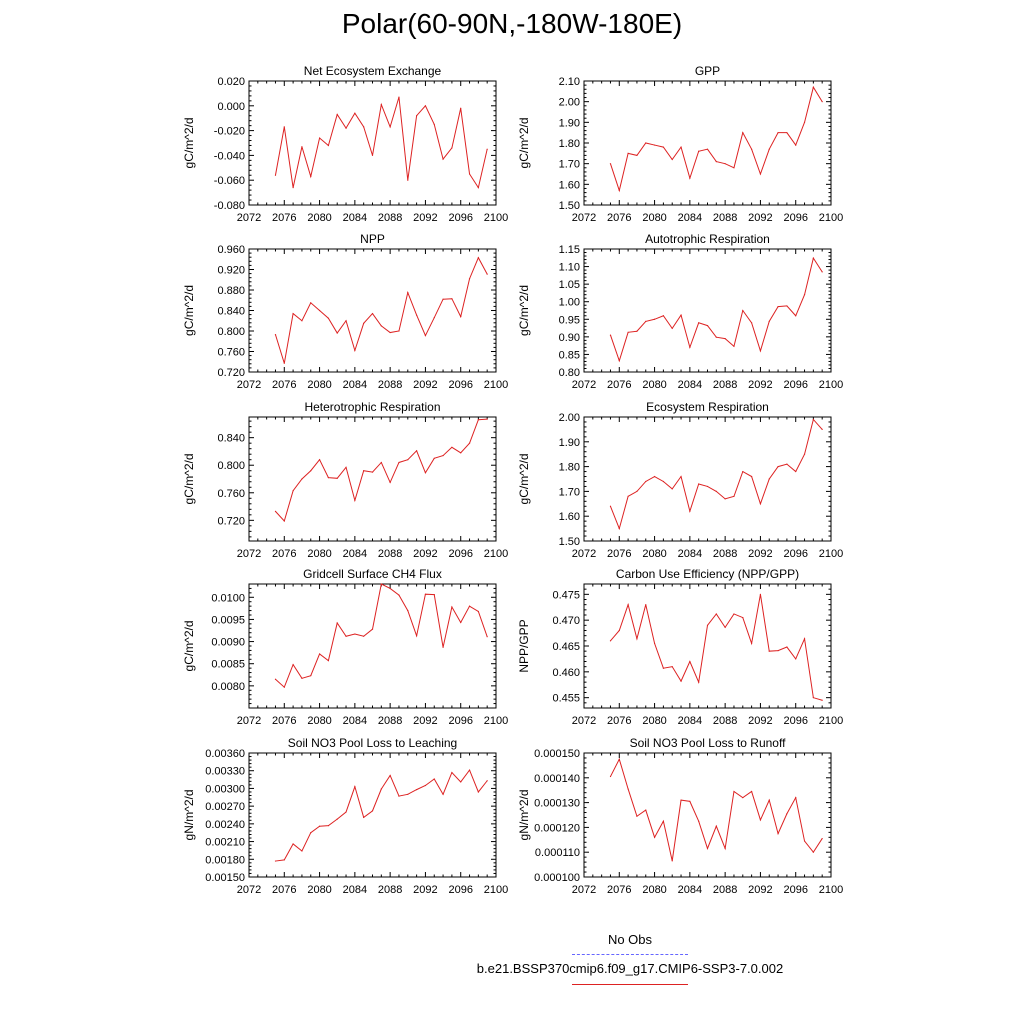 The image size is (1024, 1024). I want to click on y-tick-label: 2.10, so click(569, 82).